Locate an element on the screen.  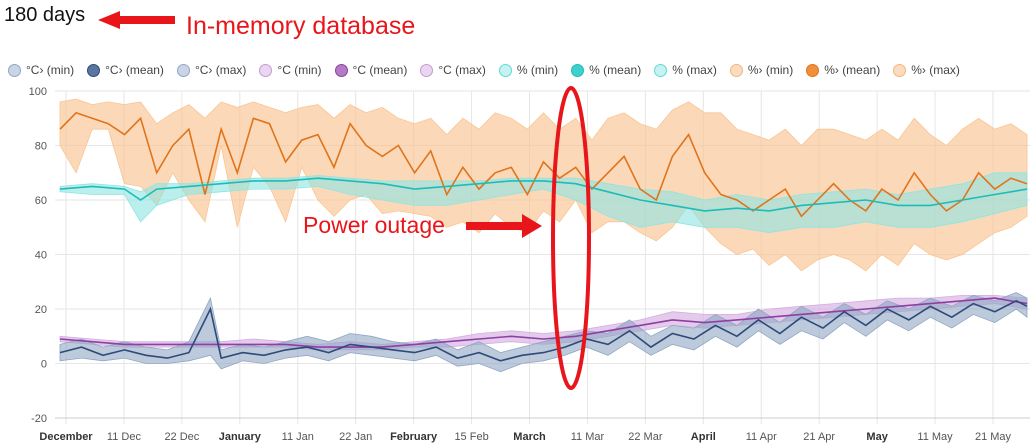
arrow-right-icon is located at coordinates (504, 226).